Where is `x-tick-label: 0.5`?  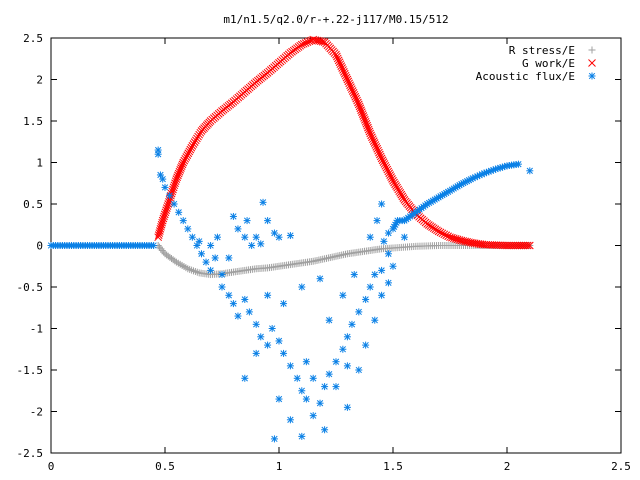
x-tick-label: 0.5 is located at coordinates (165, 466).